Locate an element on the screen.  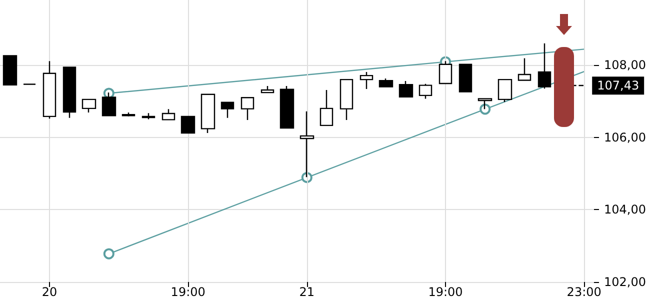
x-tick-label: 21 is located at coordinates (307, 292).